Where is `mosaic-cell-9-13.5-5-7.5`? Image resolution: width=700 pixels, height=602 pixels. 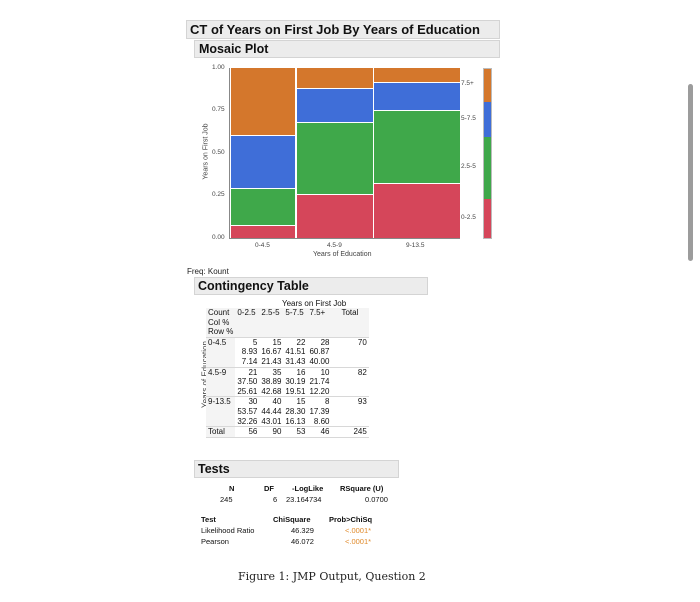
mosaic-cell-9-13.5-5-7.5 is located at coordinates (417, 96).